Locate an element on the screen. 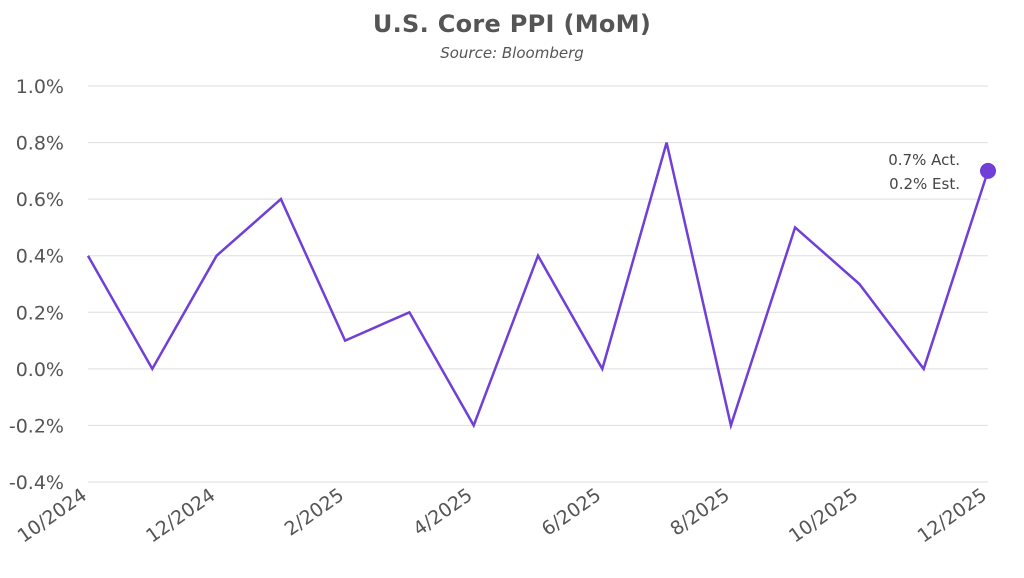 The width and height of the screenshot is (1024, 578). x-tick-label: 8/2025 is located at coordinates (699, 512).